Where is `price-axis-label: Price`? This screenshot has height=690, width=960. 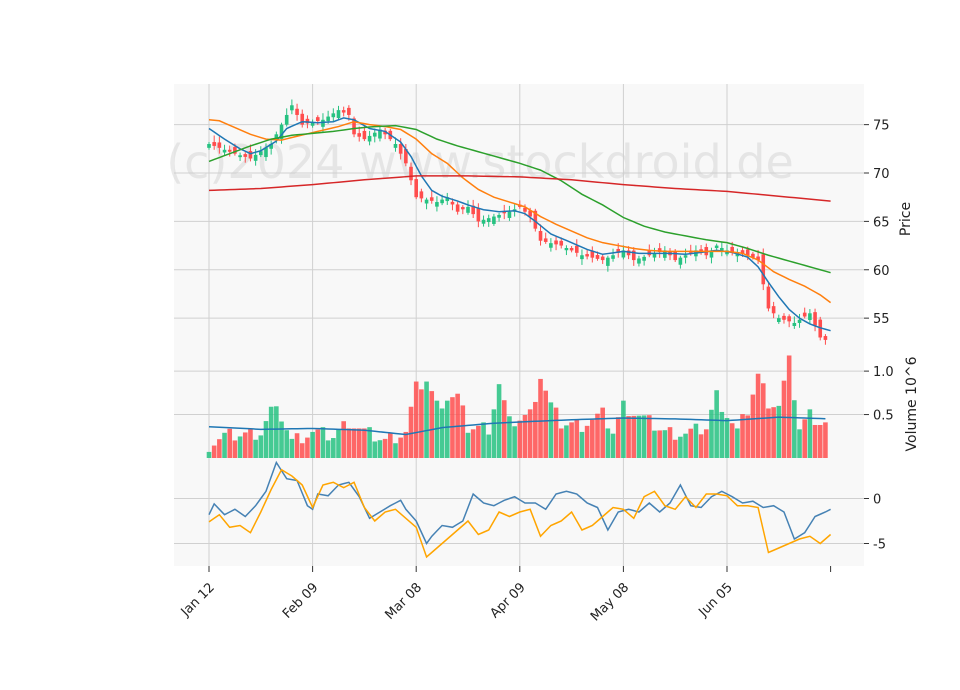 price-axis-label: Price is located at coordinates (906, 219).